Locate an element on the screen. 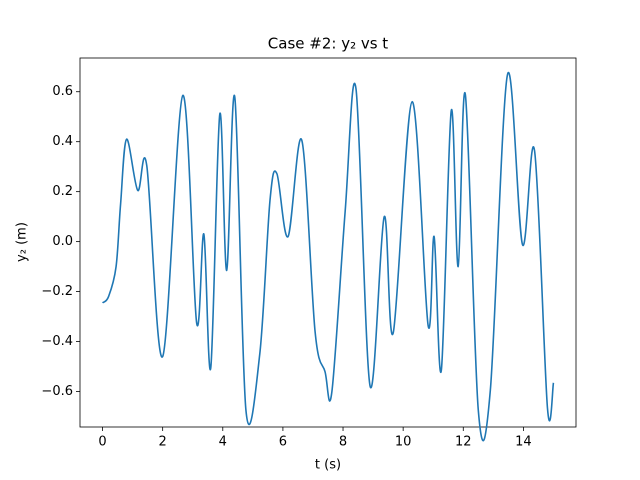  y-tick-label: 0.0 is located at coordinates (62, 241).